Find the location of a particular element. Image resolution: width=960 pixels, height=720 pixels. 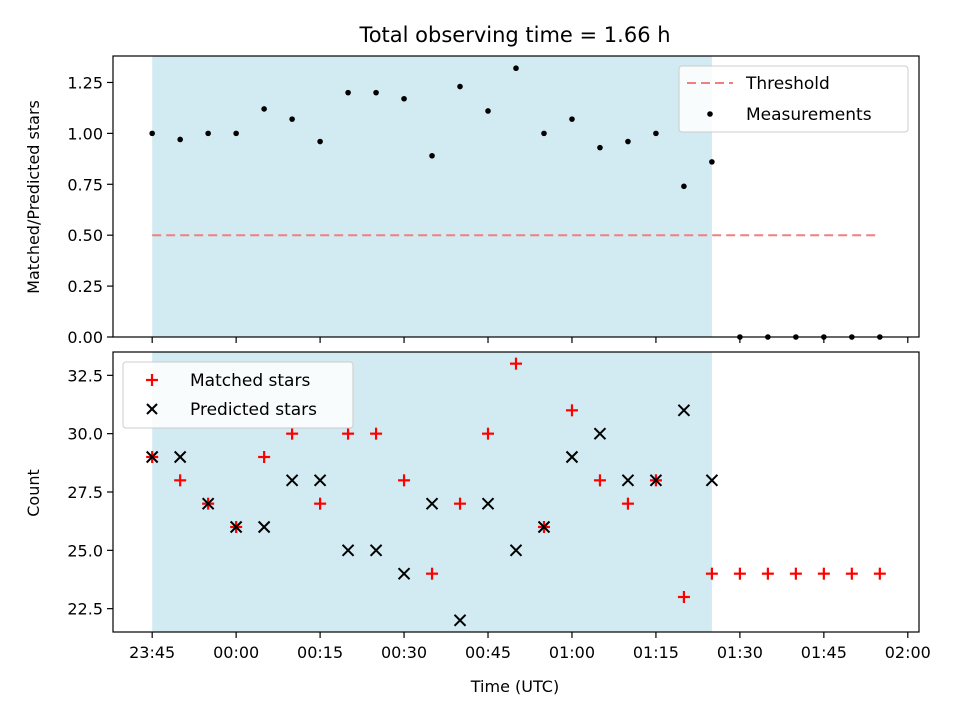

x-tick-label: 00:30 is located at coordinates (404, 652).